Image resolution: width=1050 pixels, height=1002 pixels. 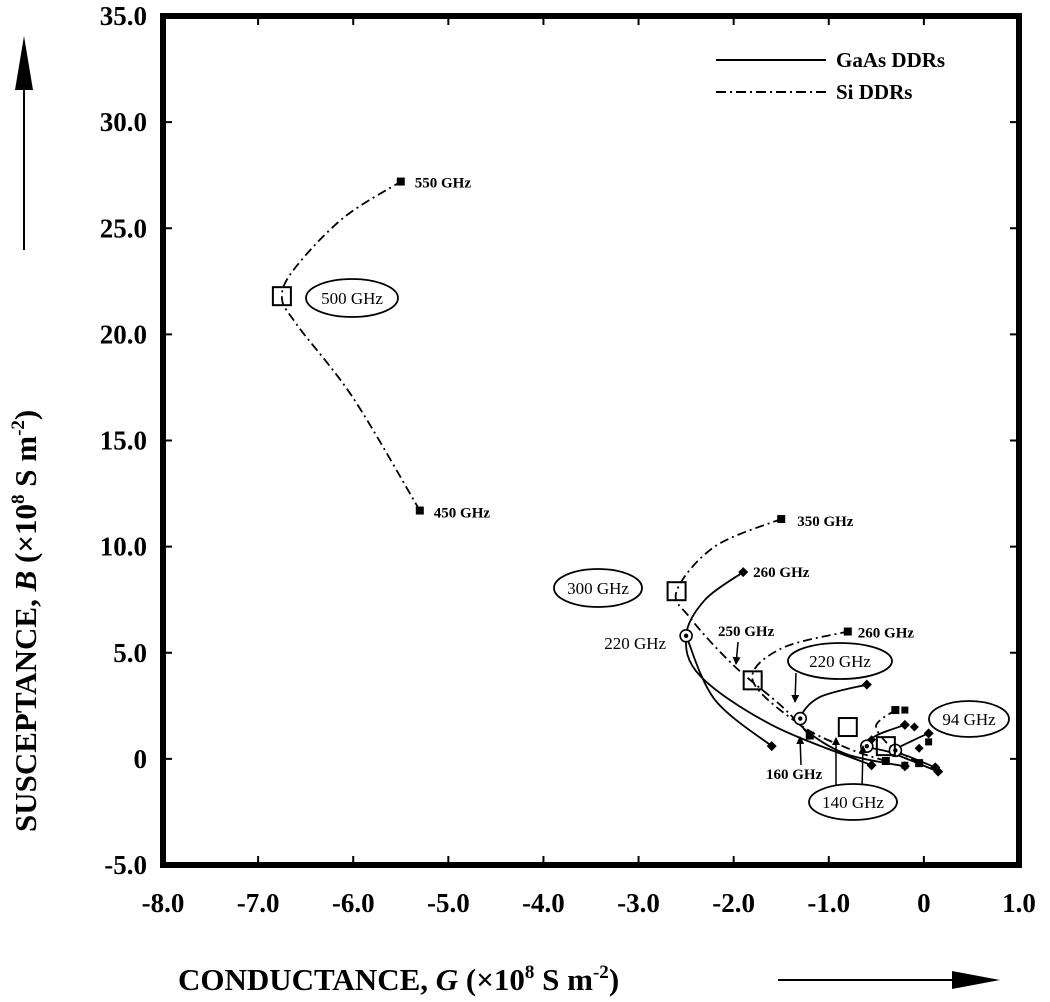 What do you see at coordinates (163, 903) in the screenshot?
I see `x-tick-label: -8.0` at bounding box center [163, 903].